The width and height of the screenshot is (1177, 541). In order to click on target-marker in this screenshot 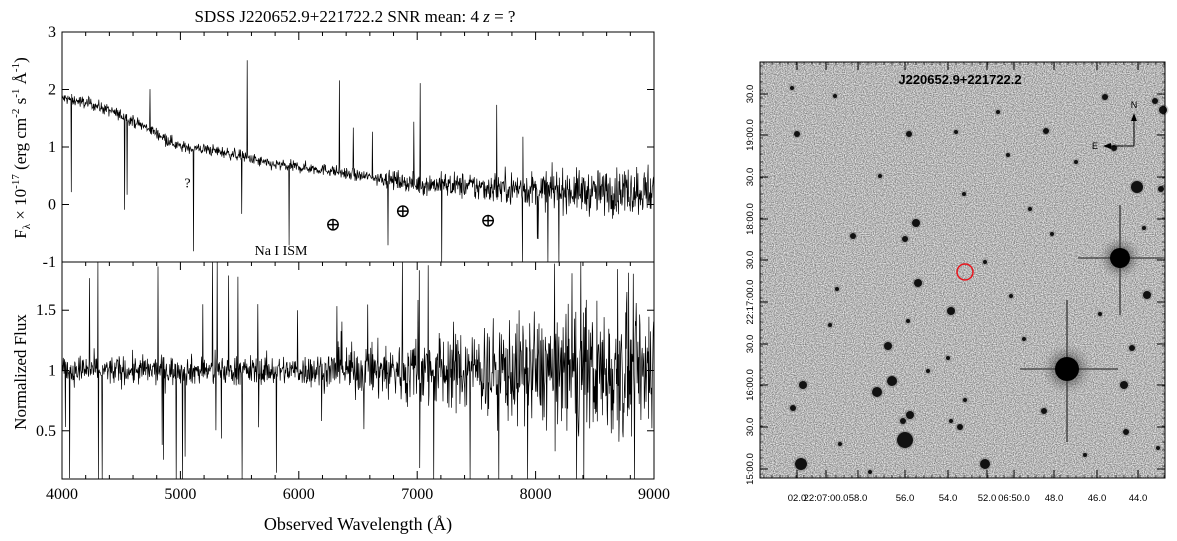, I will do `click(965, 272)`.